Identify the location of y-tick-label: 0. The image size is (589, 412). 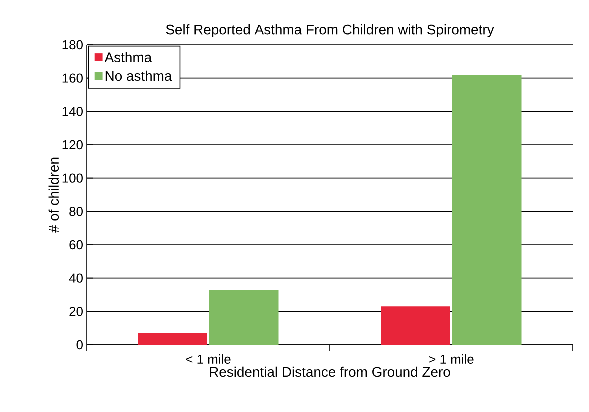
(79, 345).